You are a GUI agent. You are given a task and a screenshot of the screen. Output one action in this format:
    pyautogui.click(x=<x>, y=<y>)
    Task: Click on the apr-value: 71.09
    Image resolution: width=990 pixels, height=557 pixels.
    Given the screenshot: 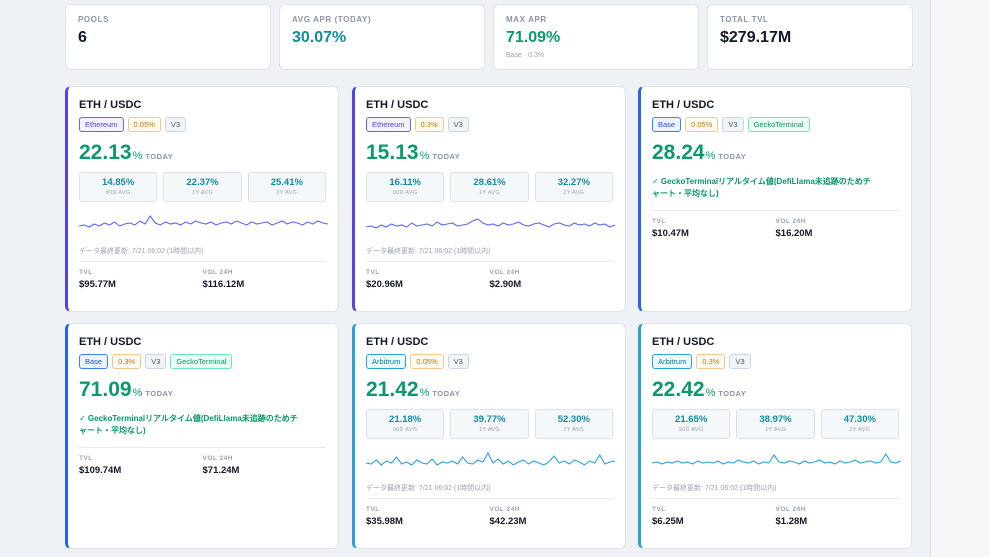 What is the action you would take?
    pyautogui.click(x=105, y=389)
    